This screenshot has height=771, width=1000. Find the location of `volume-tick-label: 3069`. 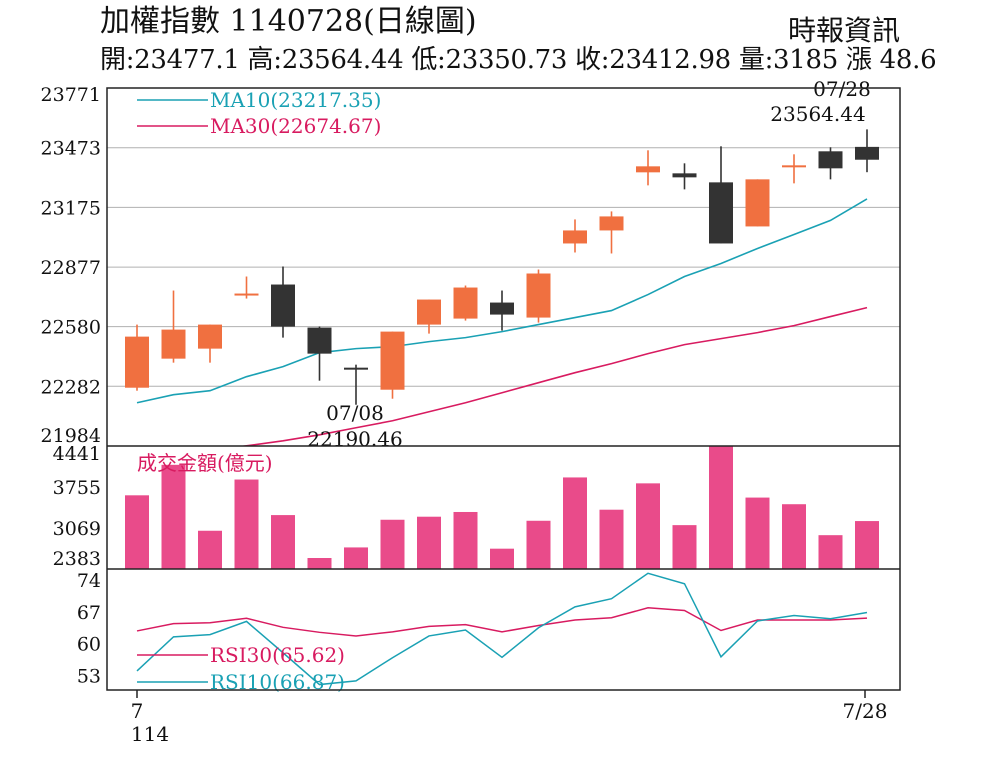

volume-tick-label: 3069 is located at coordinates (77, 529).